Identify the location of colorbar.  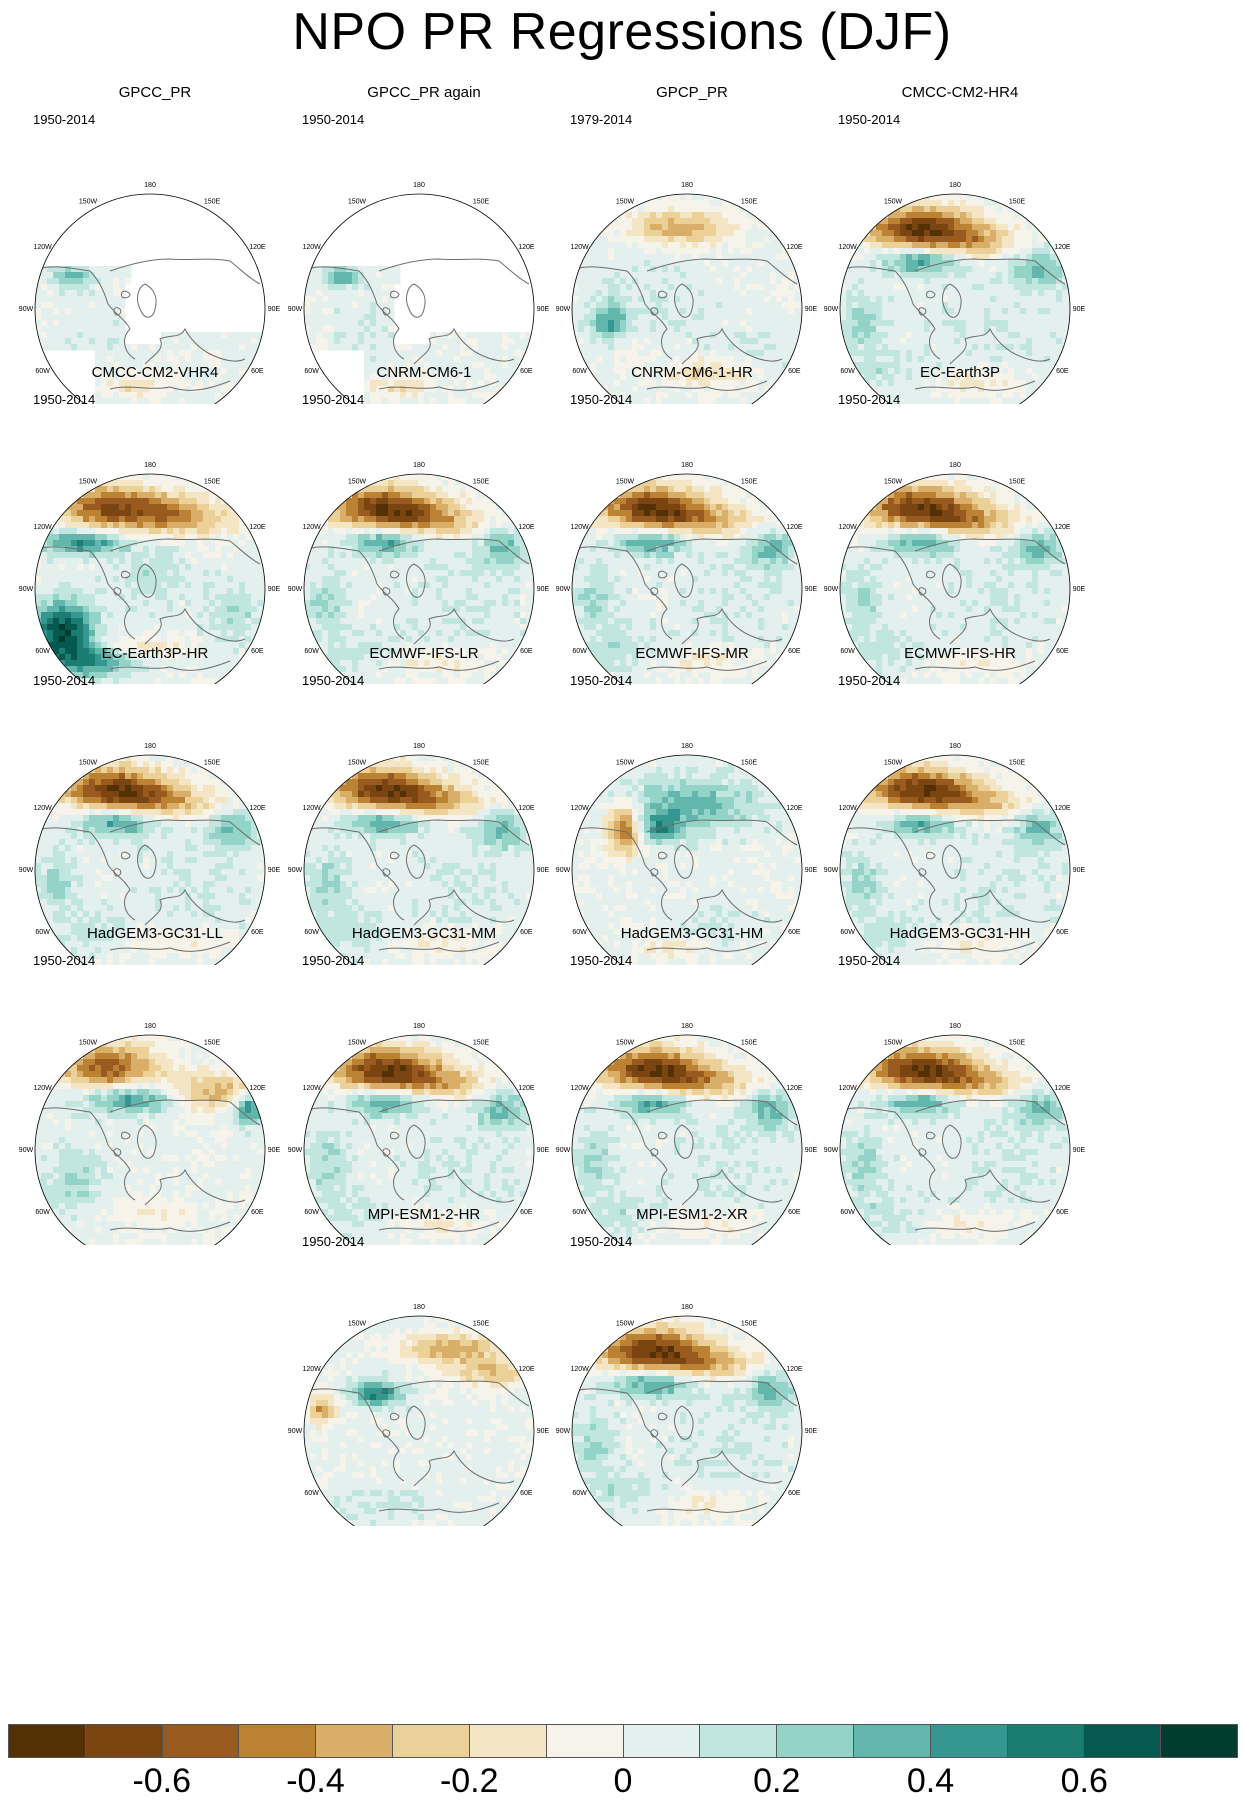
(623, 1741).